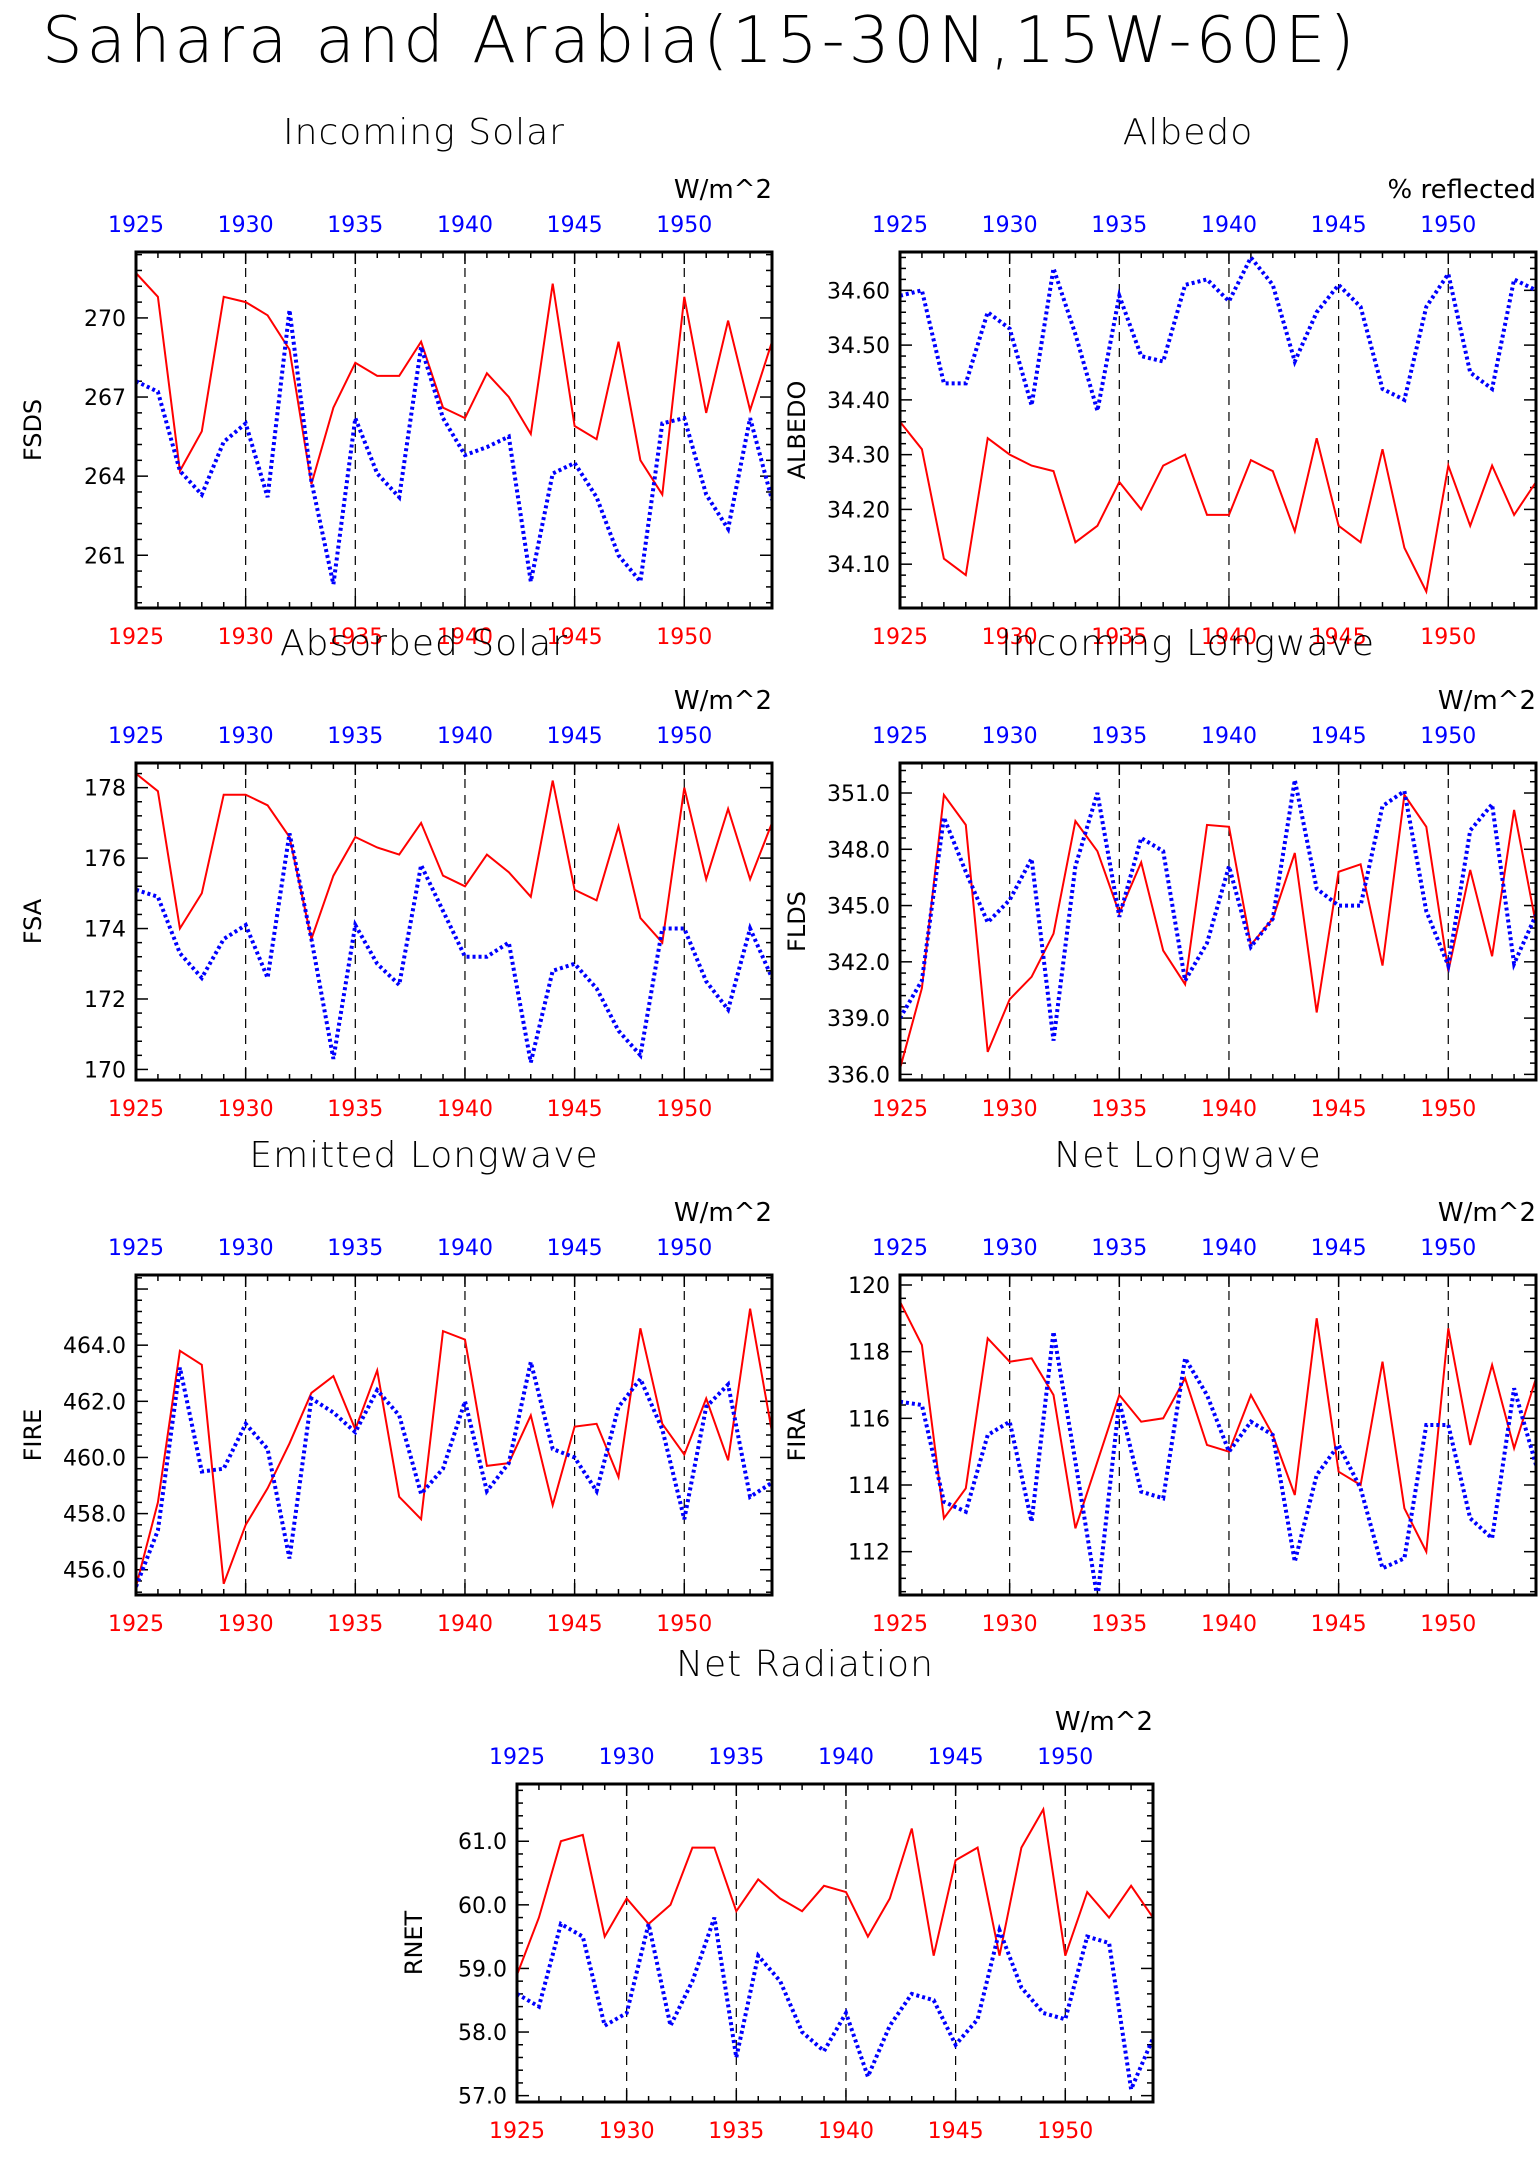  What do you see at coordinates (858, 1075) in the screenshot?
I see `y-tick-label: 336.0` at bounding box center [858, 1075].